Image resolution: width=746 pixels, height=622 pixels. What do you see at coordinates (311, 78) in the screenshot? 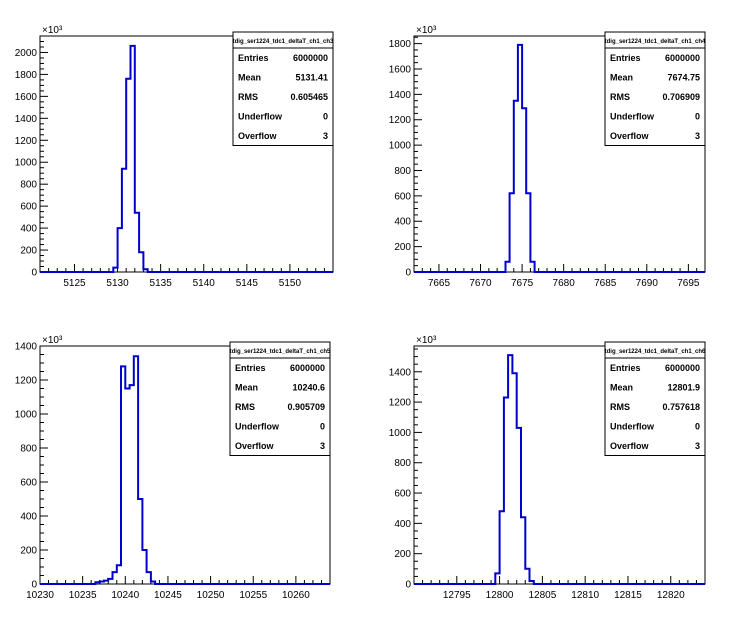
I see `stats-value-mean: 5131.41` at bounding box center [311, 78].